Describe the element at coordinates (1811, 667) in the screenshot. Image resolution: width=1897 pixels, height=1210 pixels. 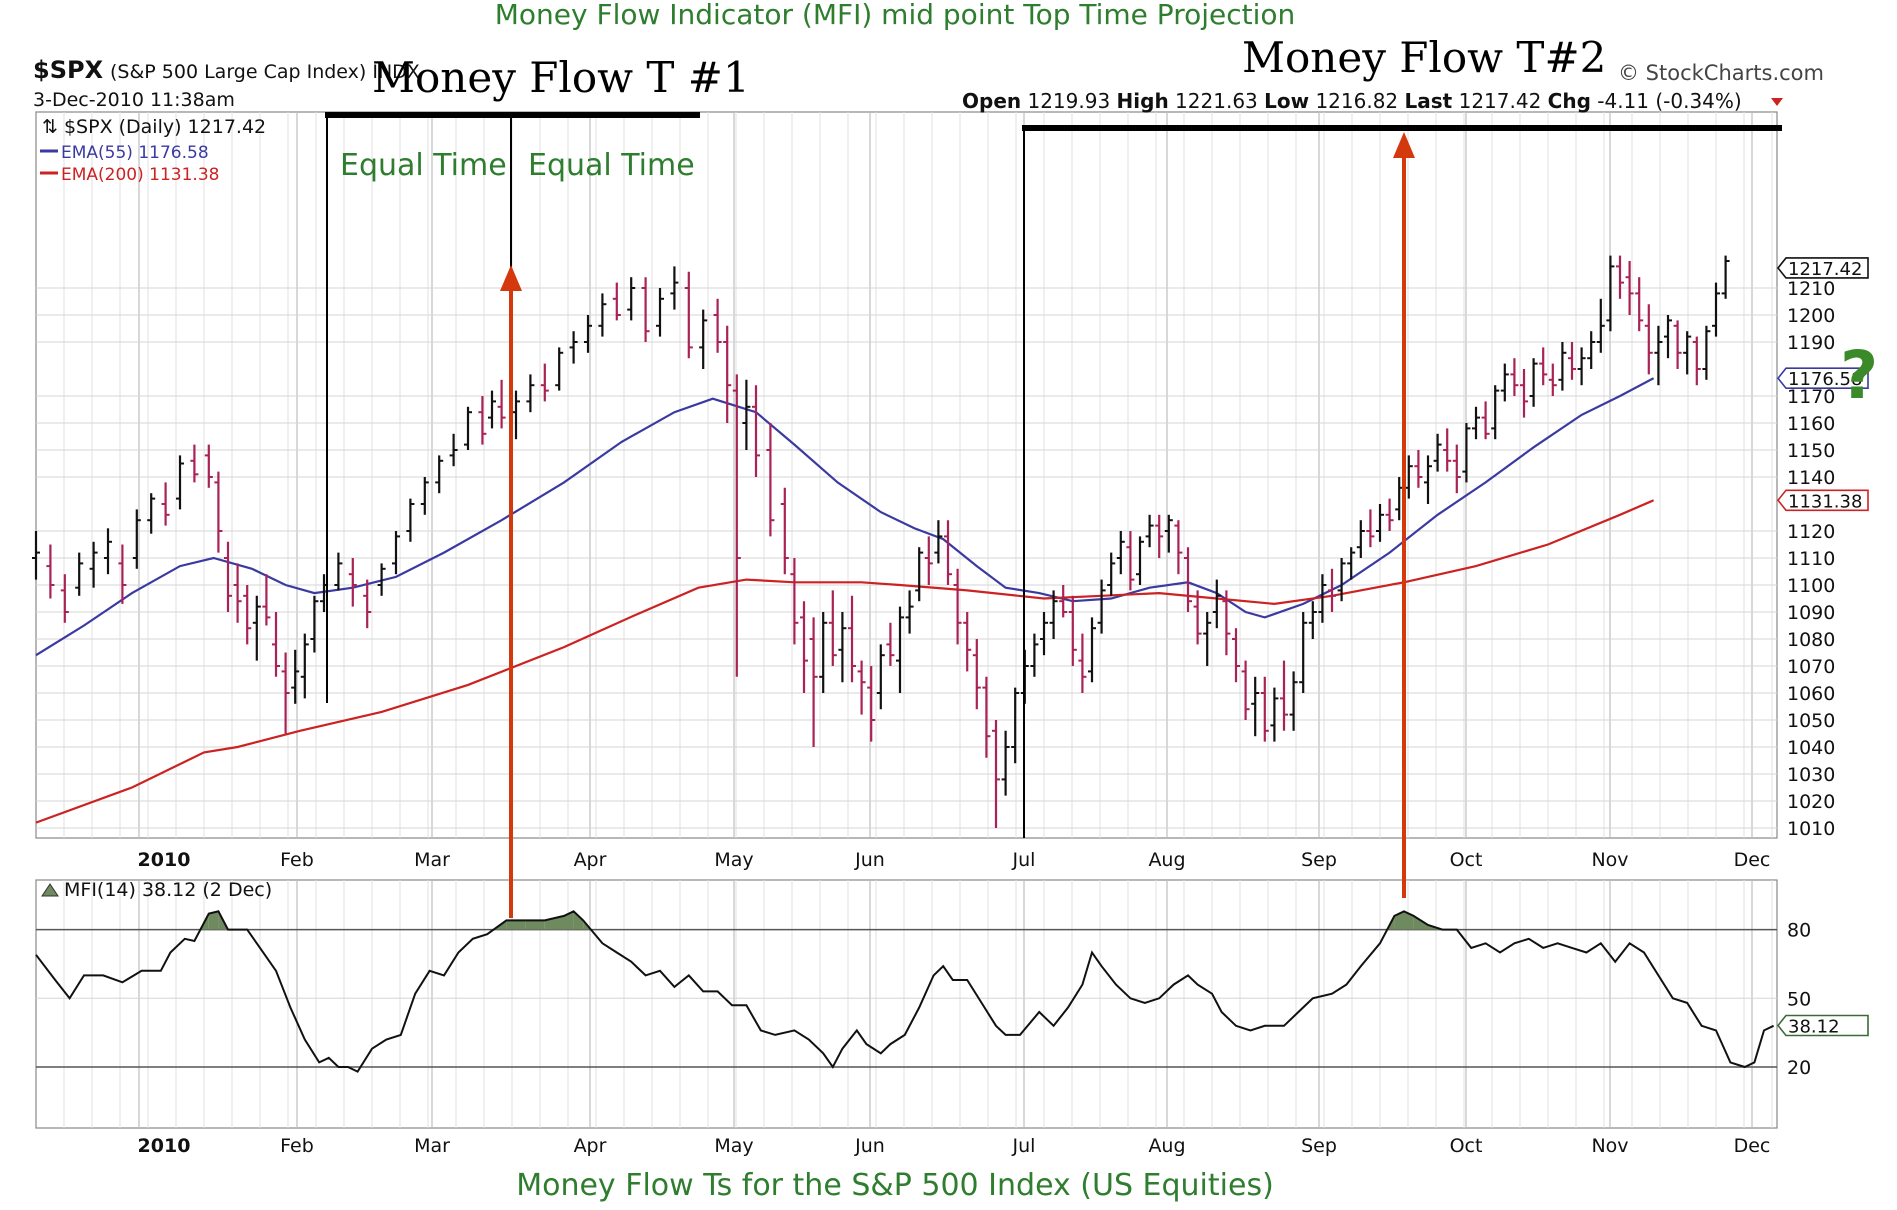
I see `y-tick-label: 1070` at that location.